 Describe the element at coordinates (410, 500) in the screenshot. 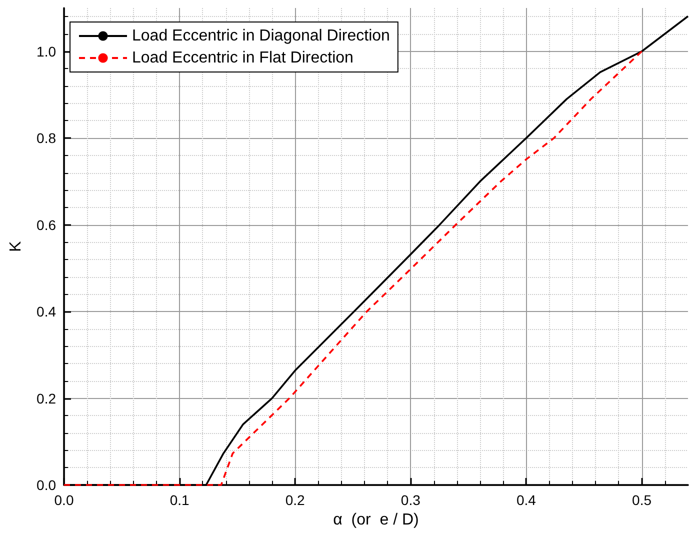

I see `x-tick-label: 0.3` at that location.